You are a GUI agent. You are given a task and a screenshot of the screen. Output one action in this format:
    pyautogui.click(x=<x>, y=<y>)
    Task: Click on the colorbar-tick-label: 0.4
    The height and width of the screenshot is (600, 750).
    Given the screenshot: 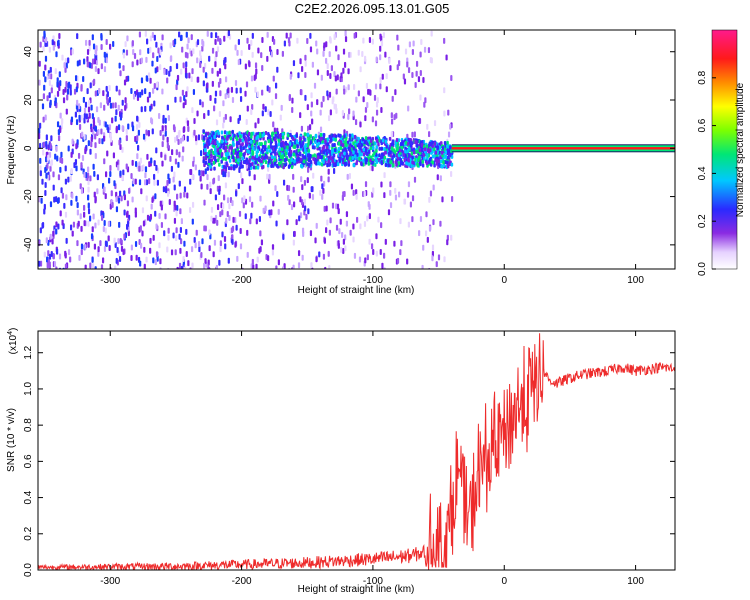 What is the action you would take?
    pyautogui.click(x=702, y=173)
    